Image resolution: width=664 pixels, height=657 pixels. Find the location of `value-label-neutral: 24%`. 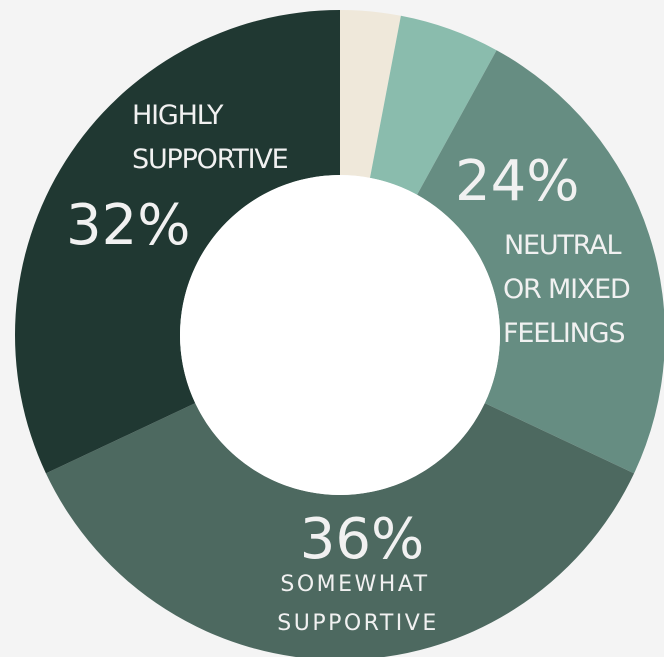

value-label-neutral: 24% is located at coordinates (517, 181).